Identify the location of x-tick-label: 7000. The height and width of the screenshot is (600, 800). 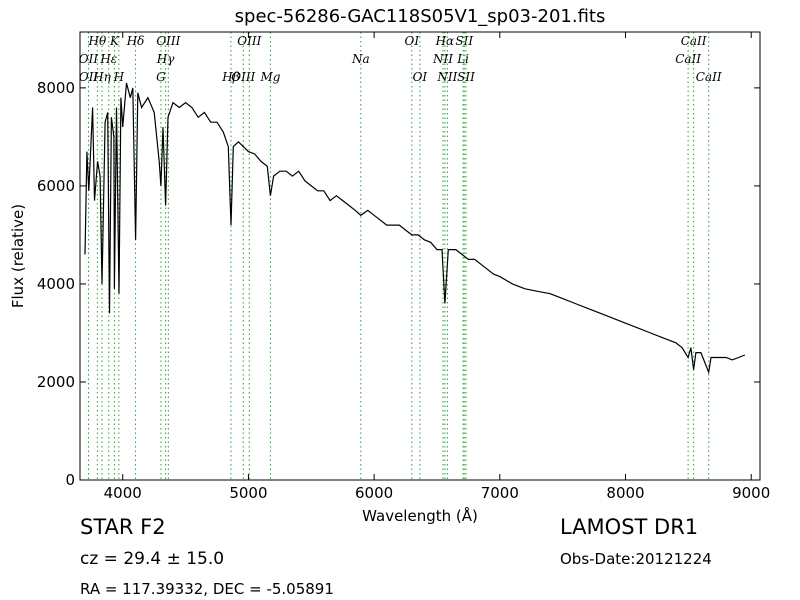
(500, 493).